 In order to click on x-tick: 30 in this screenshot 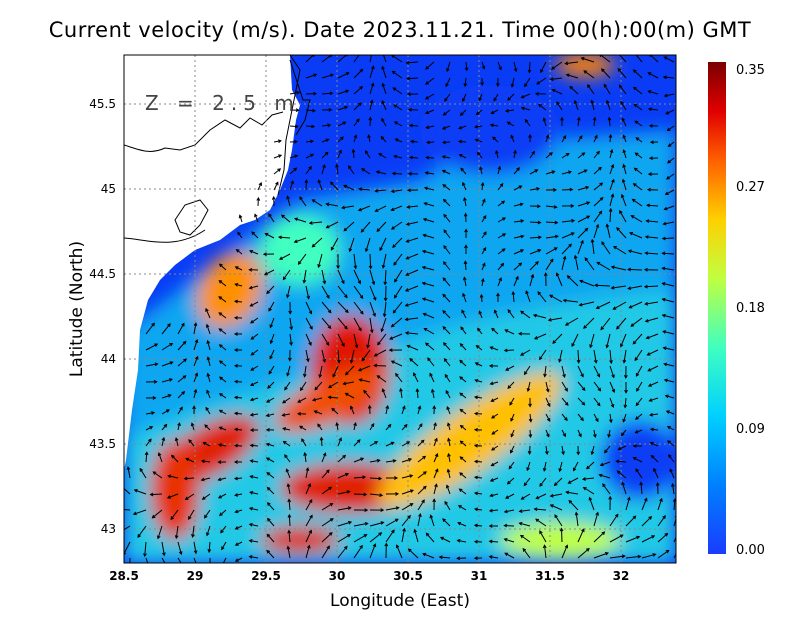, I will do `click(337, 576)`.